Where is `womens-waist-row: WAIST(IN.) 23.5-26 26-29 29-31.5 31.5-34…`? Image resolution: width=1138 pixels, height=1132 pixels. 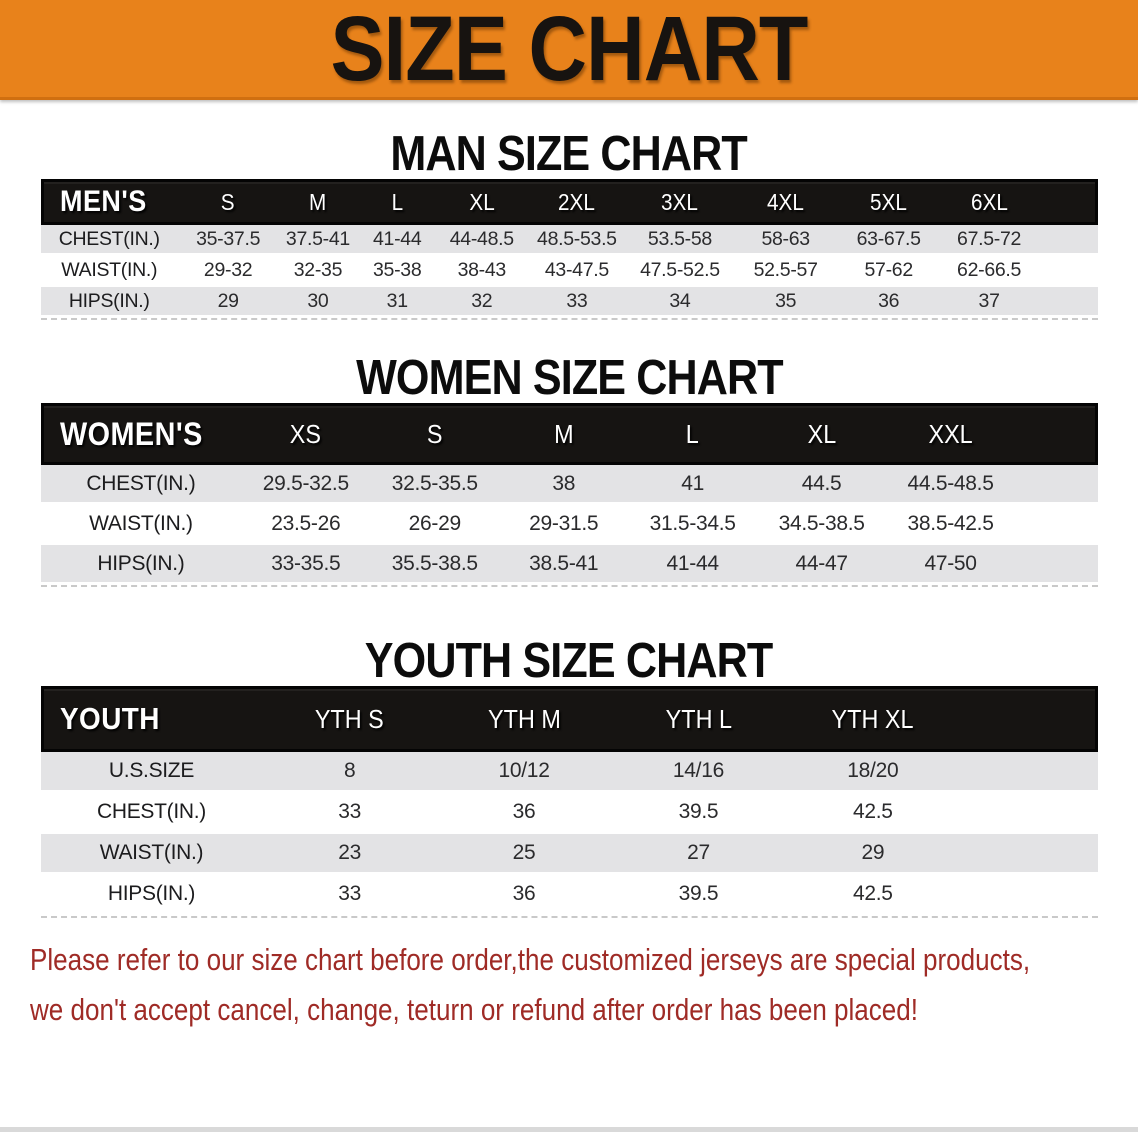 womens-waist-row: WAIST(IN.) 23.5-26 26-29 29-31.5 31.5-34… is located at coordinates (569, 525).